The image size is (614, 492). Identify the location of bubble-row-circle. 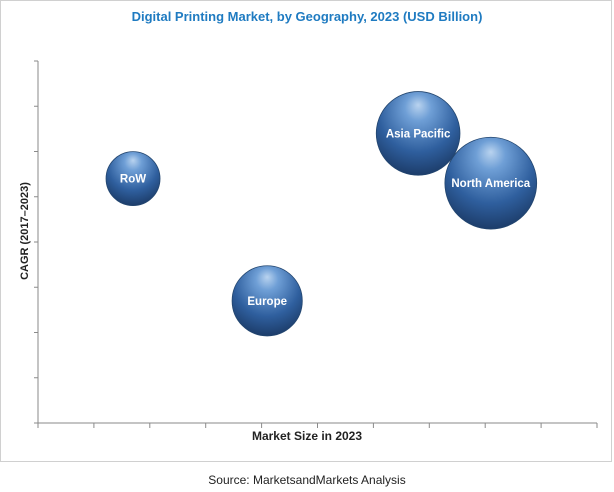
(133, 179).